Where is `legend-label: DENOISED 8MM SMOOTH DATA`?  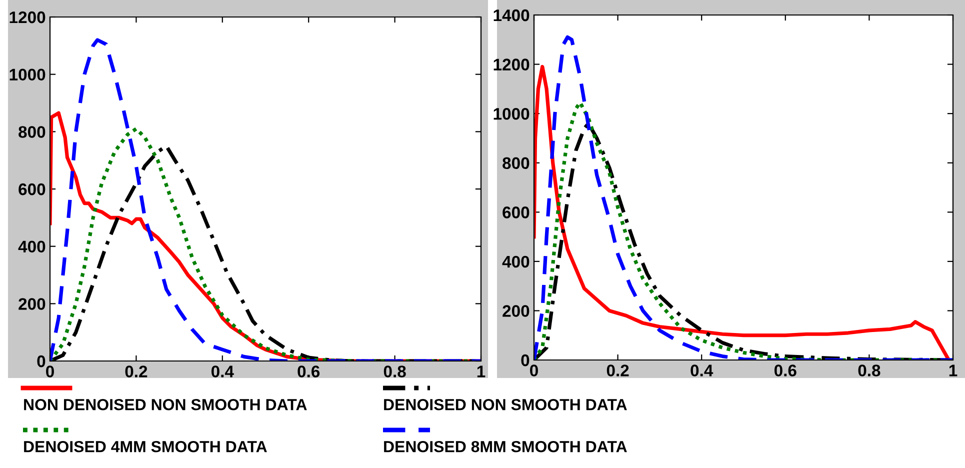
legend-label: DENOISED 8MM SMOOTH DATA is located at coordinates (505, 446).